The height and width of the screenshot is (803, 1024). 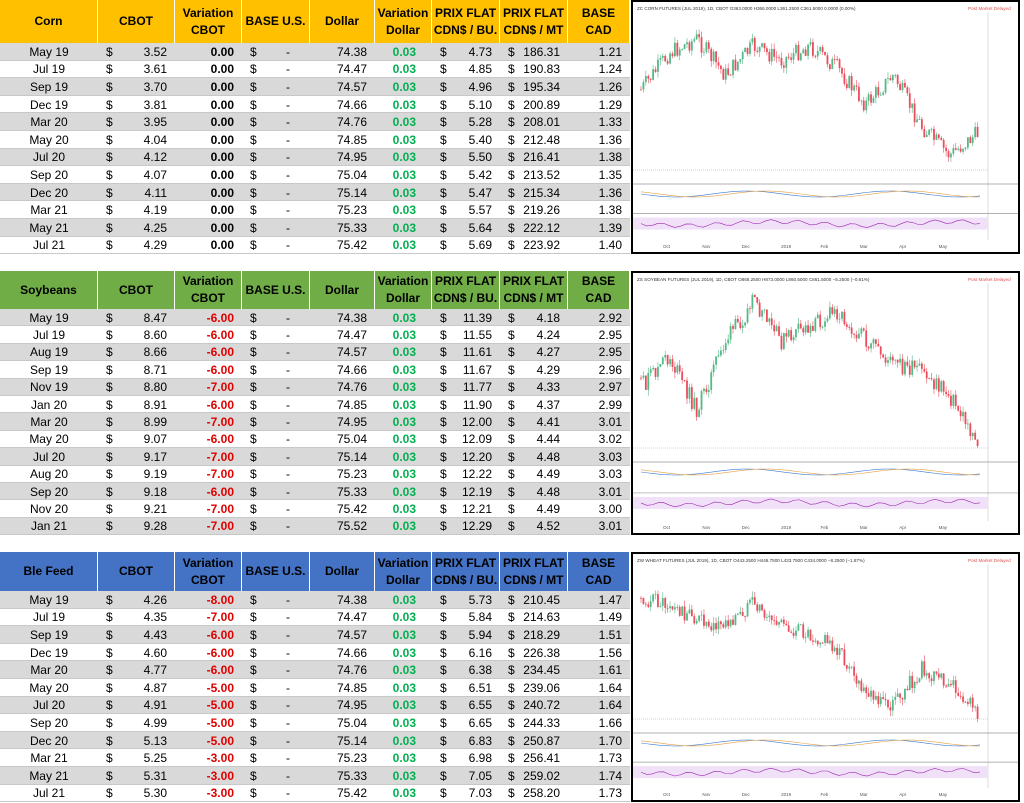 I want to click on cell: $4.29, so click(x=136, y=246).